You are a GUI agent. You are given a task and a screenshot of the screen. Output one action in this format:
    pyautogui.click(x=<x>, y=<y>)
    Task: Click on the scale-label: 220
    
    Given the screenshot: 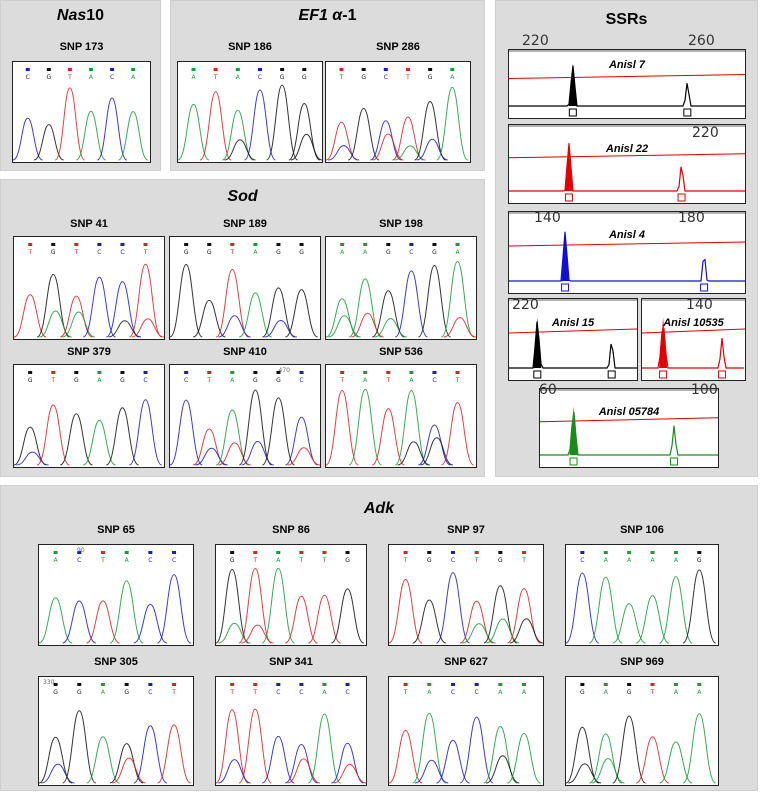 What is the action you would take?
    pyautogui.click(x=536, y=49)
    